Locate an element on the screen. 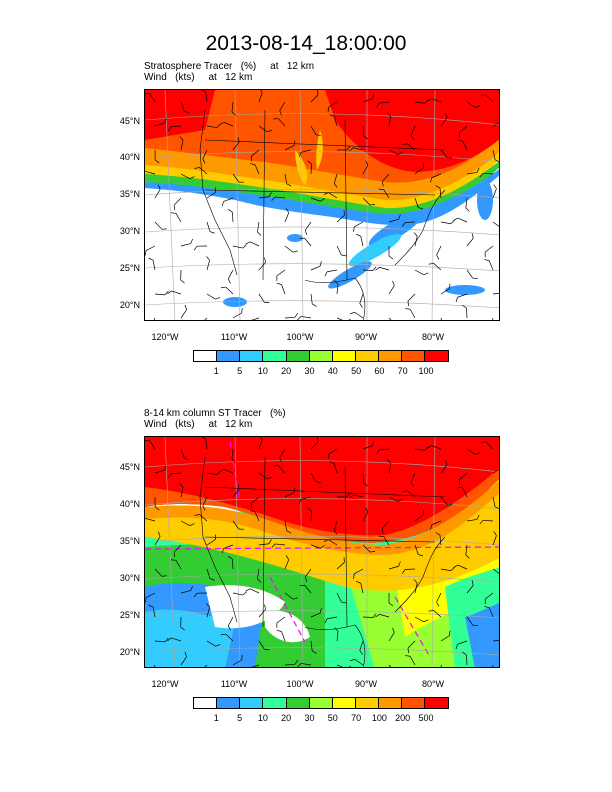 The image size is (612, 792). bottom-lat-label-20: 20°N is located at coordinates (129, 652).